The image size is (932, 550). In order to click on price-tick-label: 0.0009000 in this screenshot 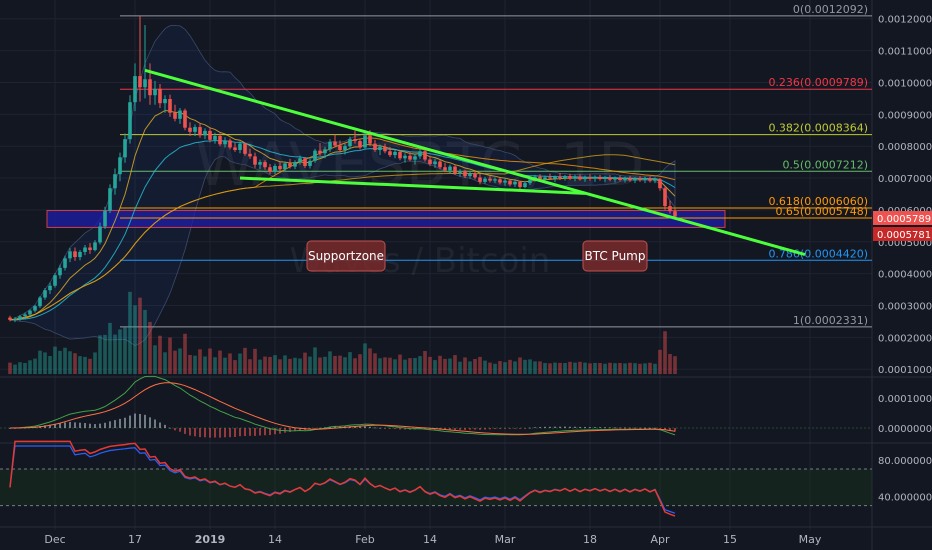, I will do `click(905, 115)`.